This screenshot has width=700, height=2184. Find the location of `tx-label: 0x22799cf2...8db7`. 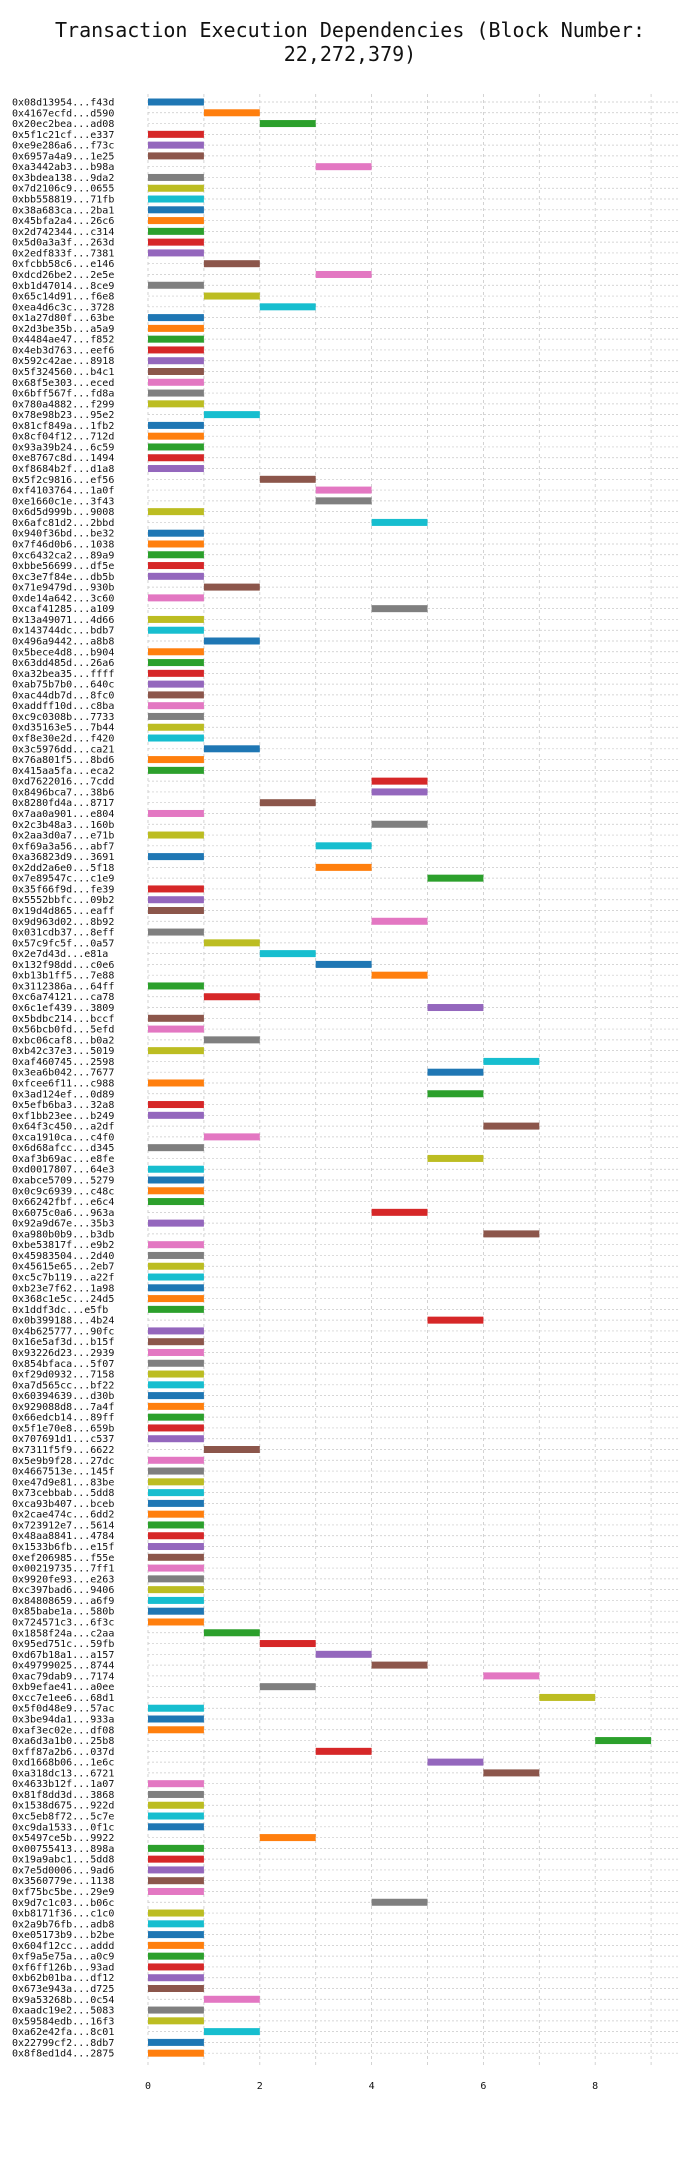

tx-label: 0x22799cf2...8db7 is located at coordinates (63, 2043).